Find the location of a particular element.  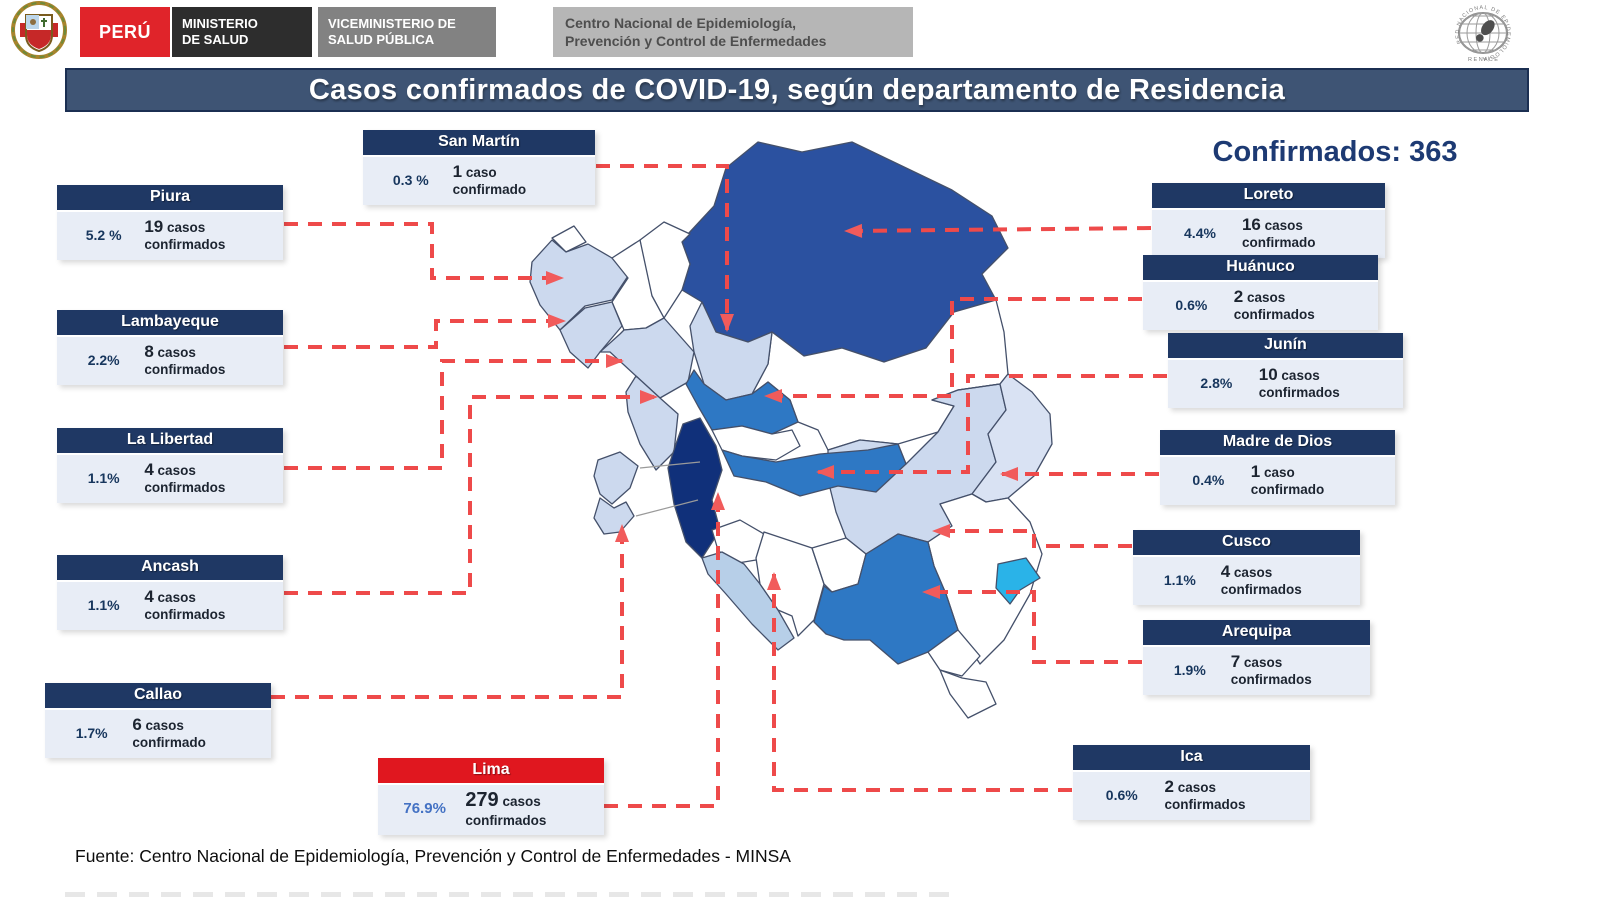

map-region-junin is located at coordinates (814, 470).